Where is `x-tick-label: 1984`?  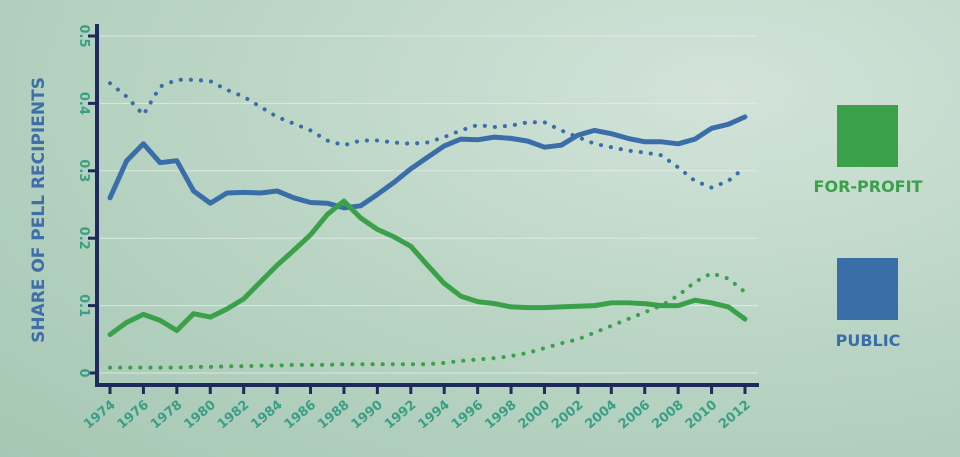
x-tick-label: 1984 is located at coordinates (266, 415).